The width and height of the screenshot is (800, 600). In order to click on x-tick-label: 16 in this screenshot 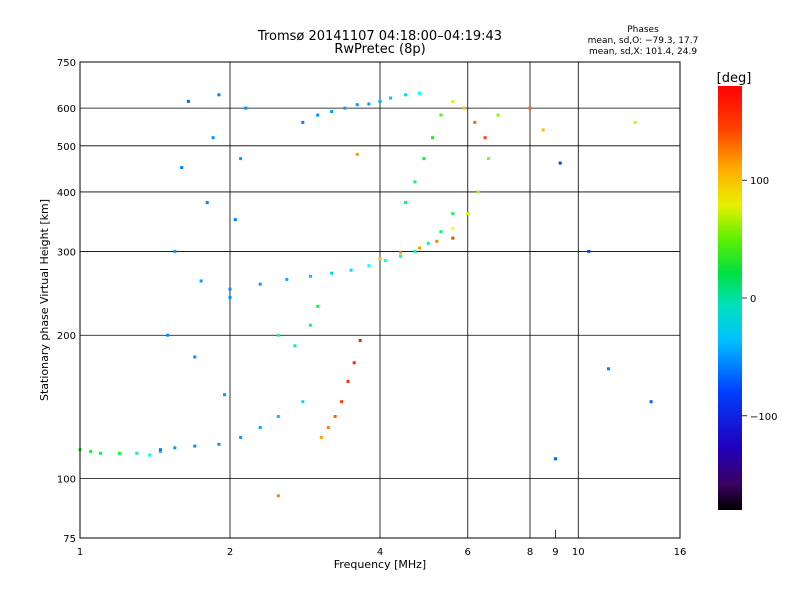, I will do `click(680, 552)`.